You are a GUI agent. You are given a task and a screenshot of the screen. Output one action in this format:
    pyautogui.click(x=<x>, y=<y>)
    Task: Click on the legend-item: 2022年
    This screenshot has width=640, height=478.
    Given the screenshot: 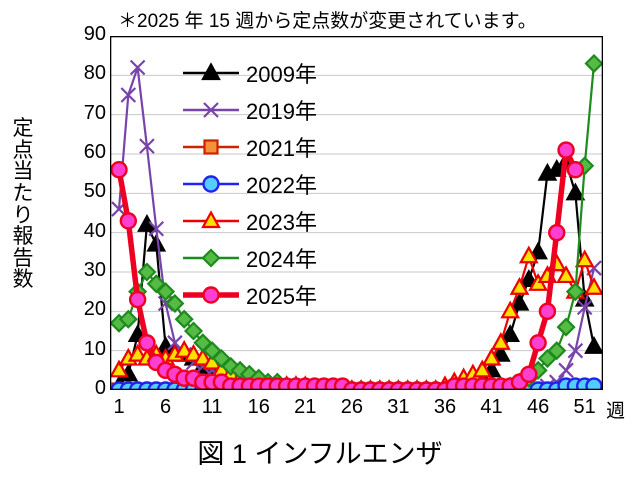 What is the action you would take?
    pyautogui.click(x=275, y=183)
    